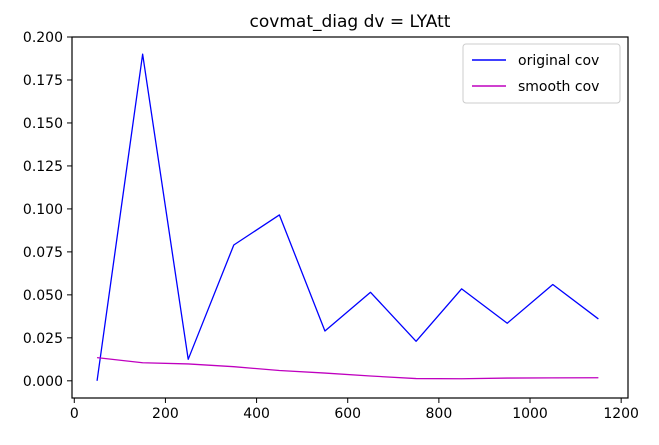 The height and width of the screenshot is (445, 659). What do you see at coordinates (74, 414) in the screenshot?
I see `x-tick-label: 0` at bounding box center [74, 414].